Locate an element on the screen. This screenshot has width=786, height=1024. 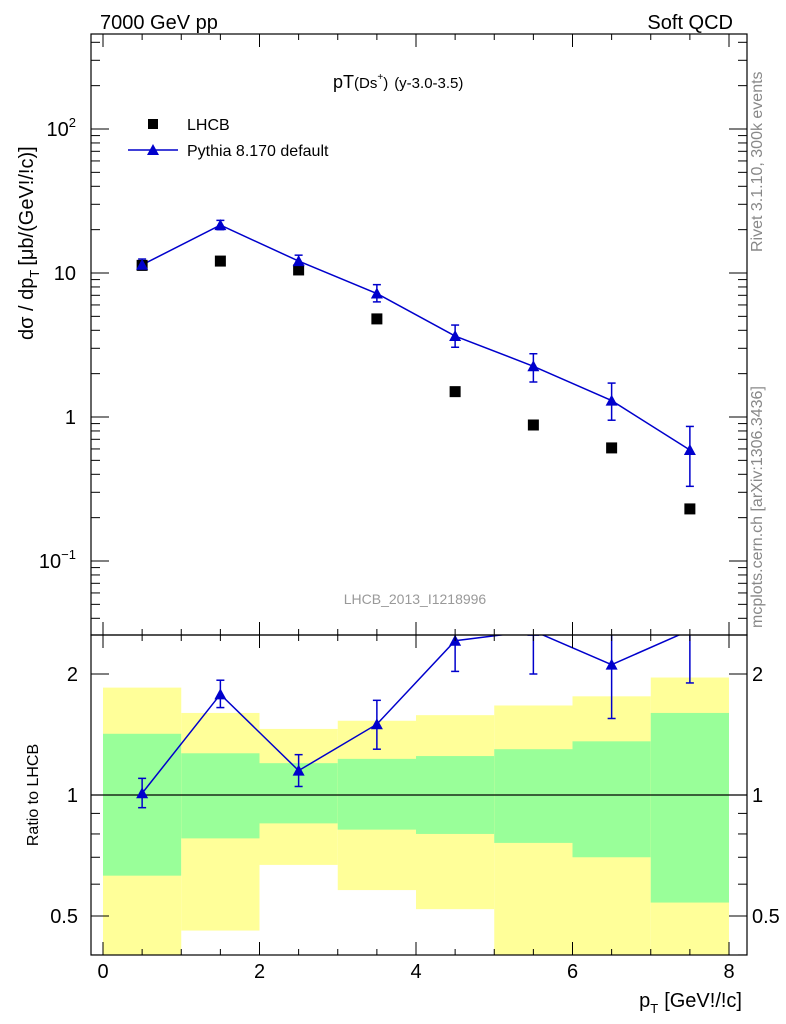
y-tick-label: 10⁻¹ is located at coordinates (57, 560).